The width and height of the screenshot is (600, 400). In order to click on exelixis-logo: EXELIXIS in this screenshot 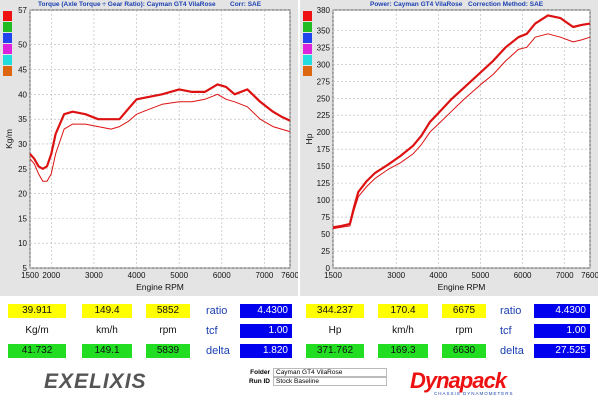, I will do `click(95, 381)`.